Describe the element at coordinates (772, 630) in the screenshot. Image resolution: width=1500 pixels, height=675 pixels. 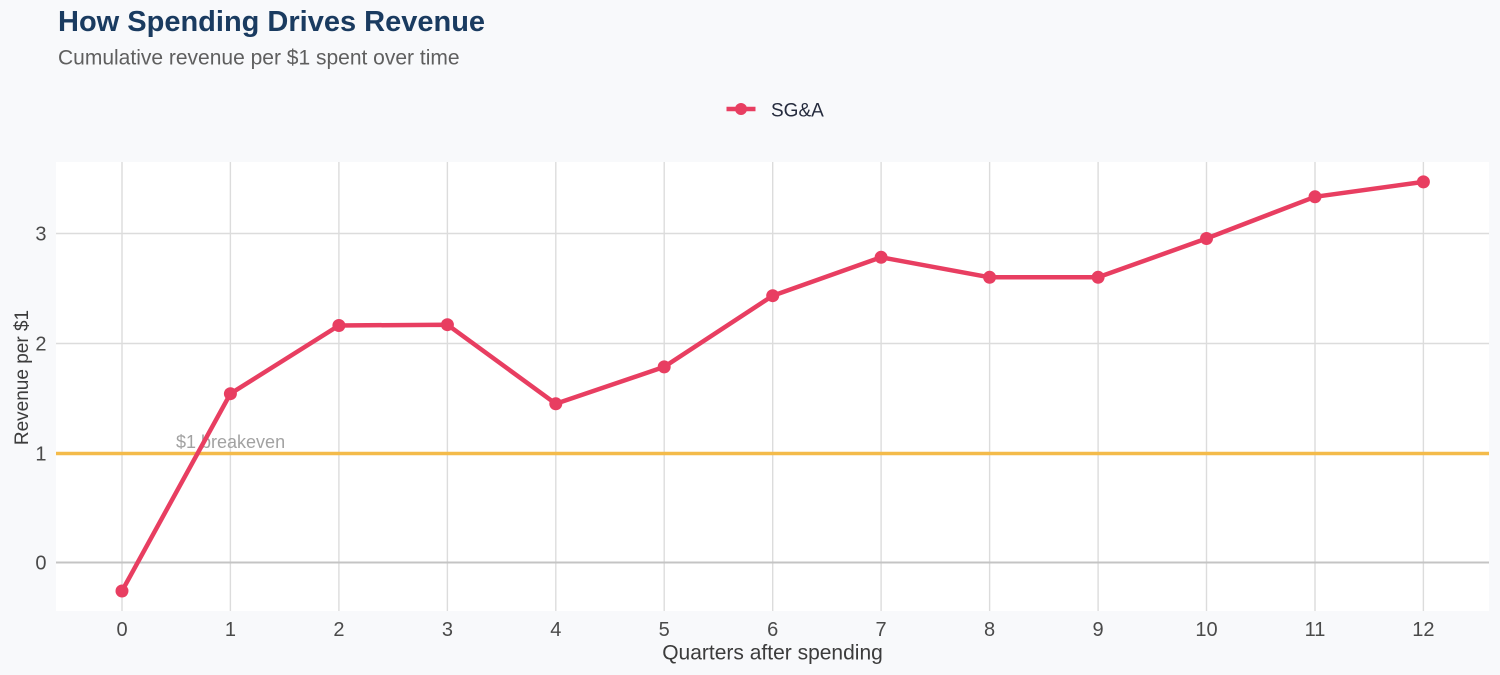
I see `svg-text: 6` at that location.